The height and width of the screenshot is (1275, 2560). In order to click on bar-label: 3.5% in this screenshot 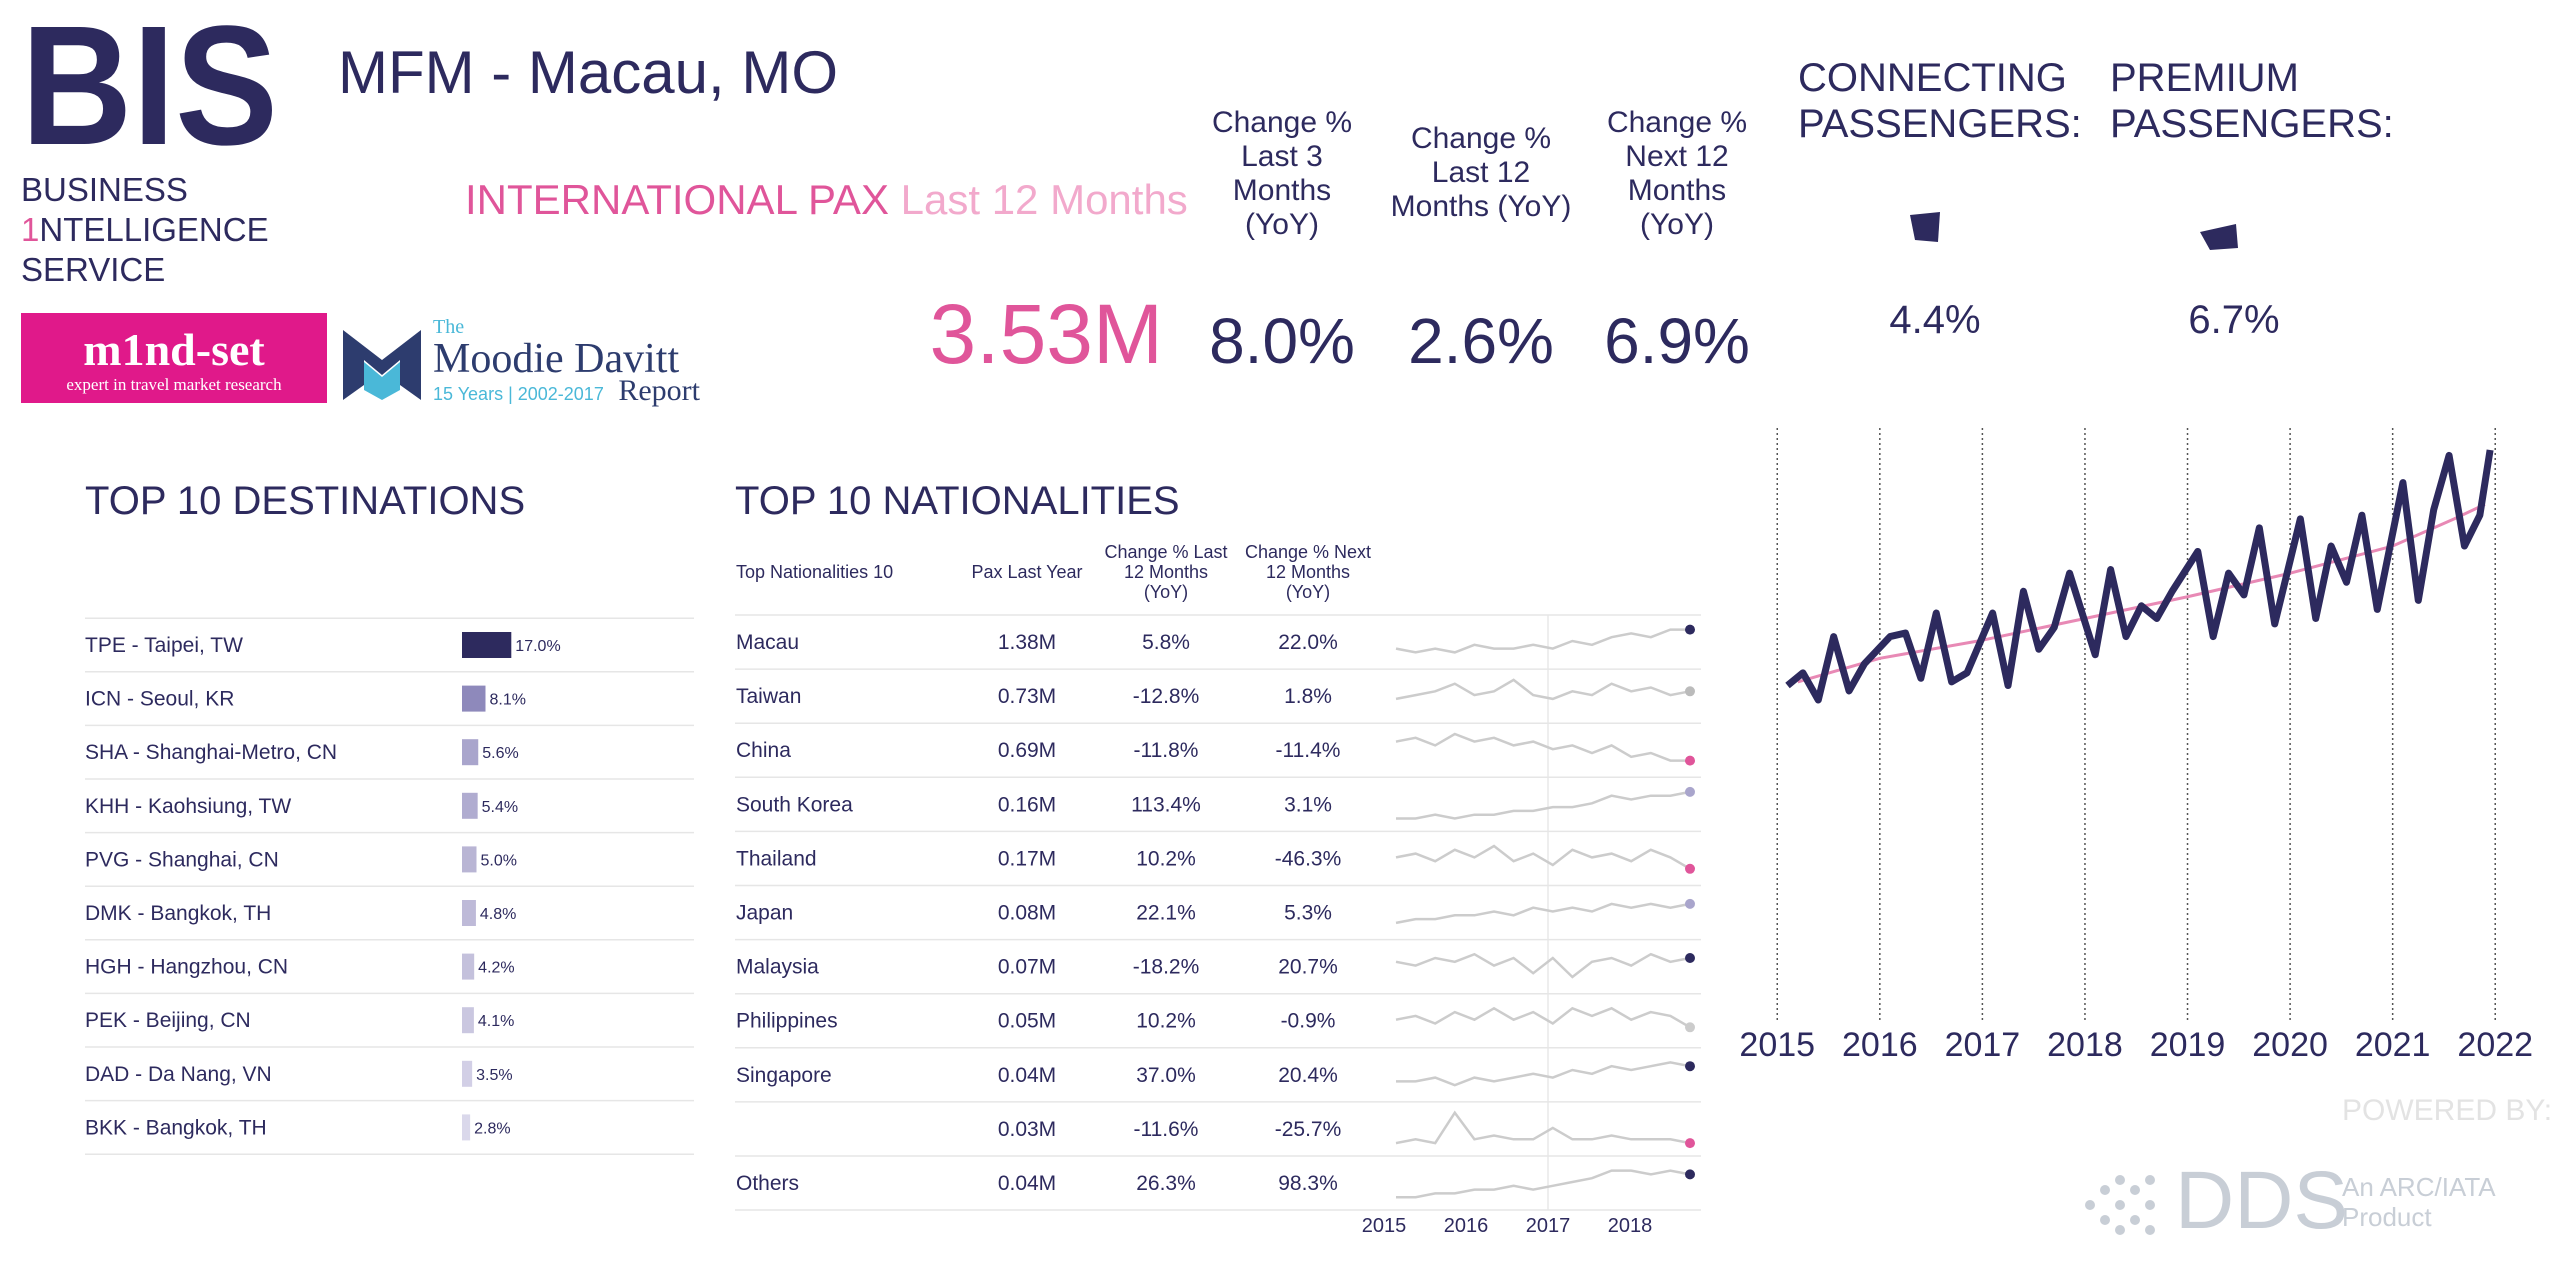, I will do `click(494, 1075)`.